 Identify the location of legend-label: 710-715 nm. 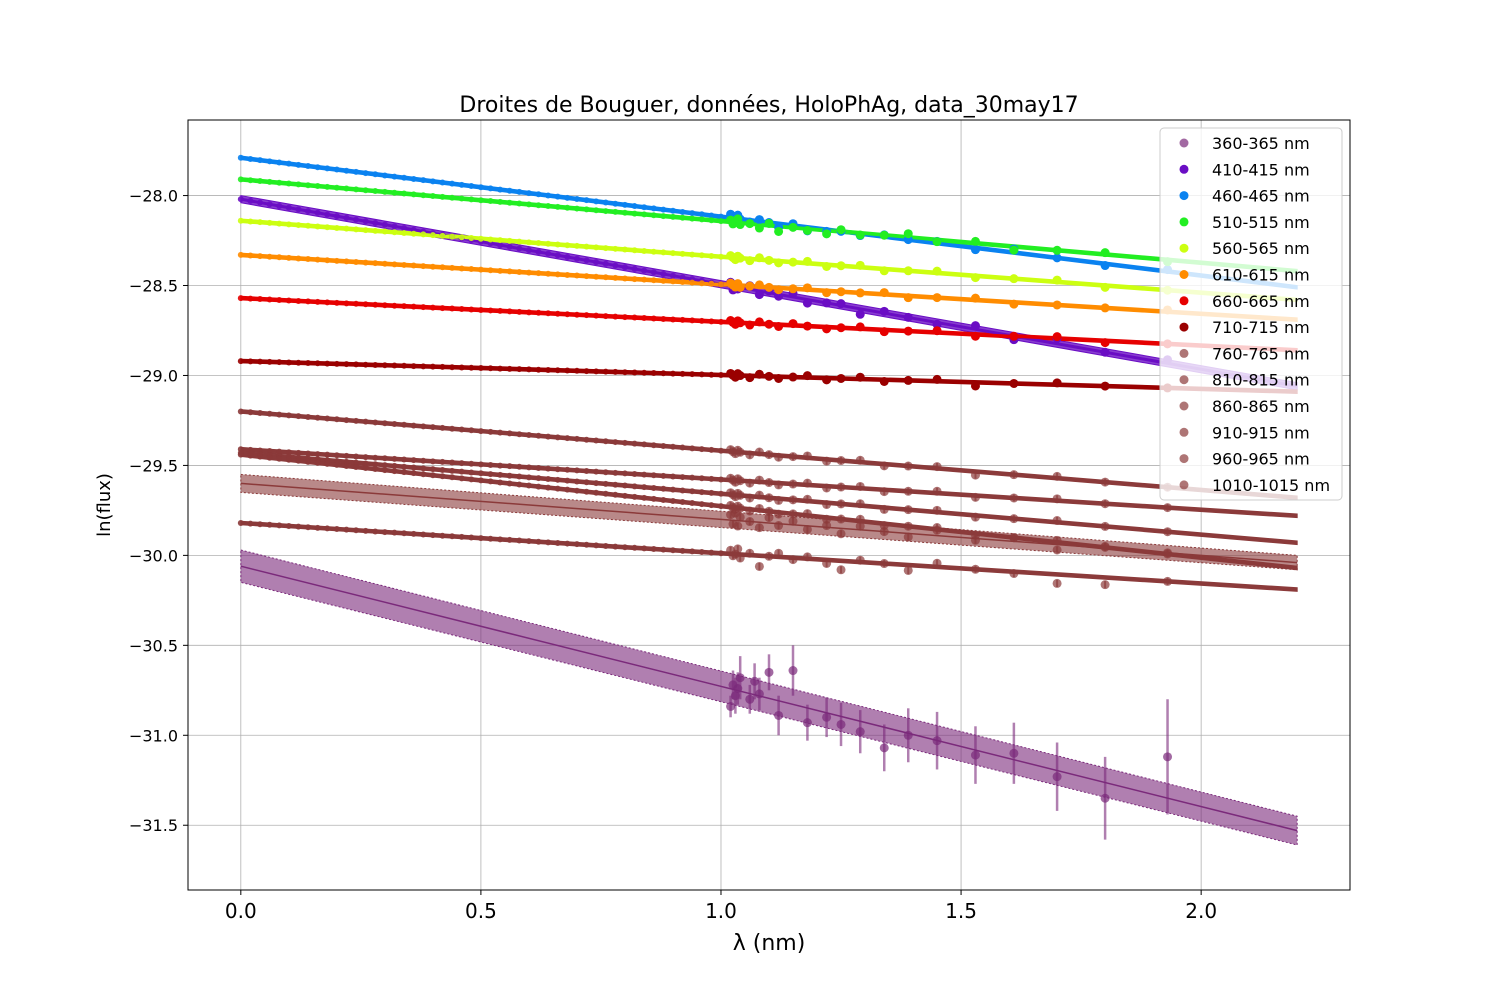
(1261, 327).